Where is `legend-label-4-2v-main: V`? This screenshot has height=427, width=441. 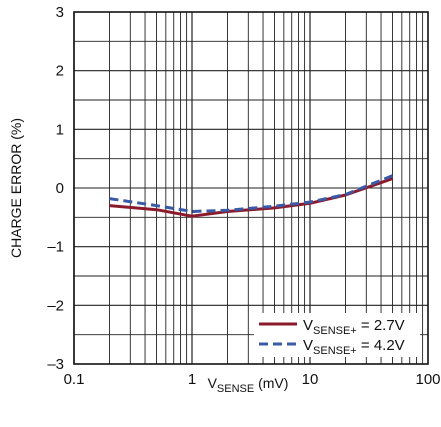
legend-label-4-2v-main: V is located at coordinates (308, 345).